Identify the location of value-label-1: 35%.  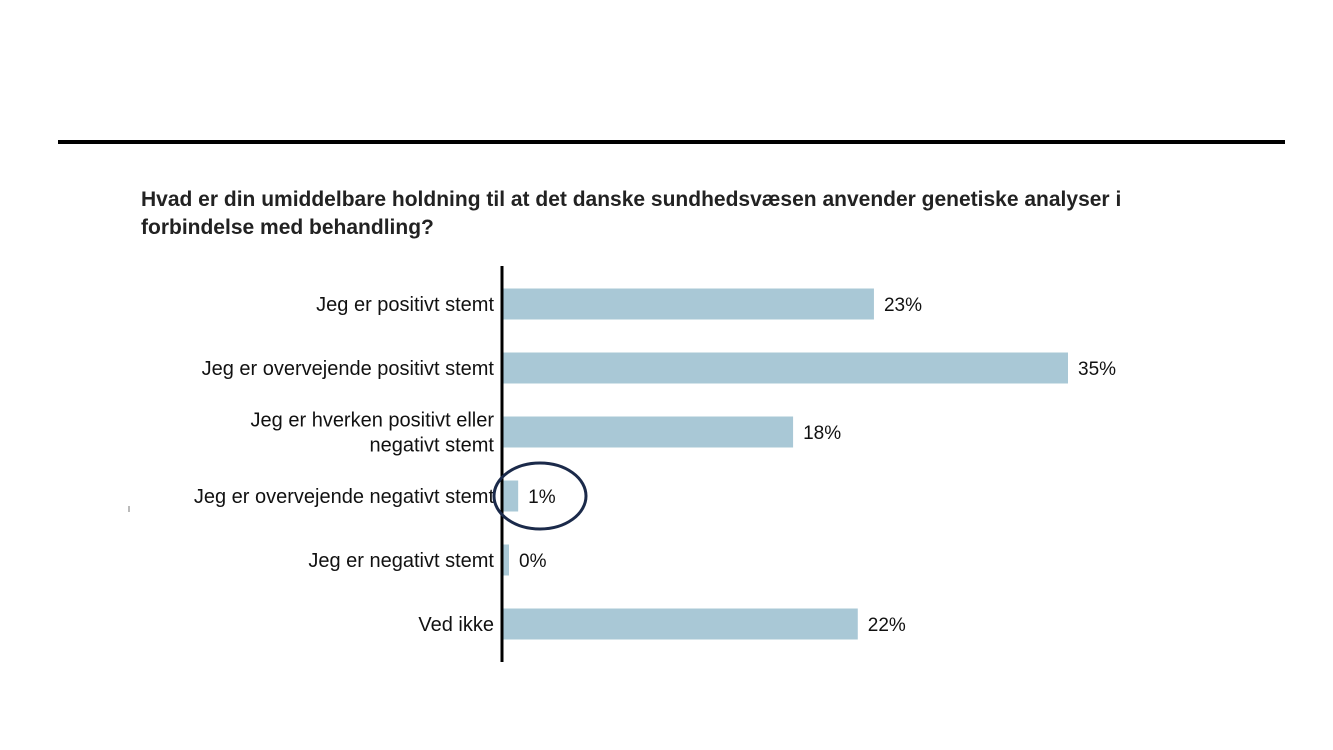
(1097, 369).